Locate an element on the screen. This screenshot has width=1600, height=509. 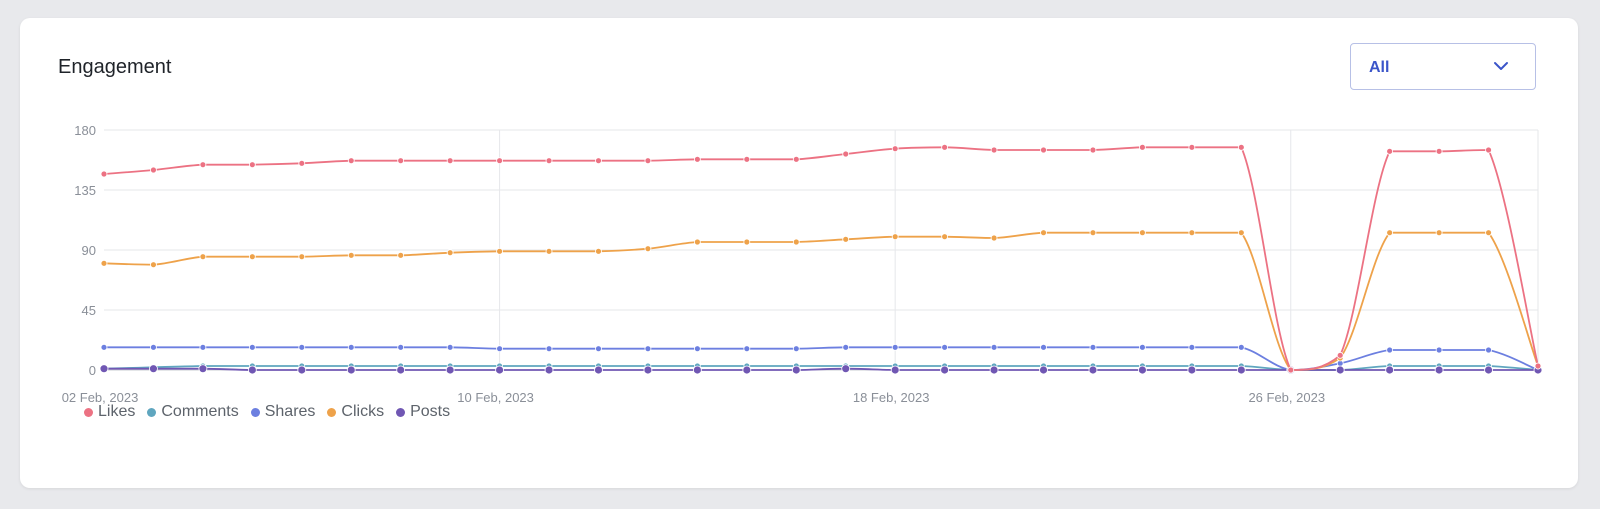
legend-item-likes: Likes is located at coordinates (109, 412).